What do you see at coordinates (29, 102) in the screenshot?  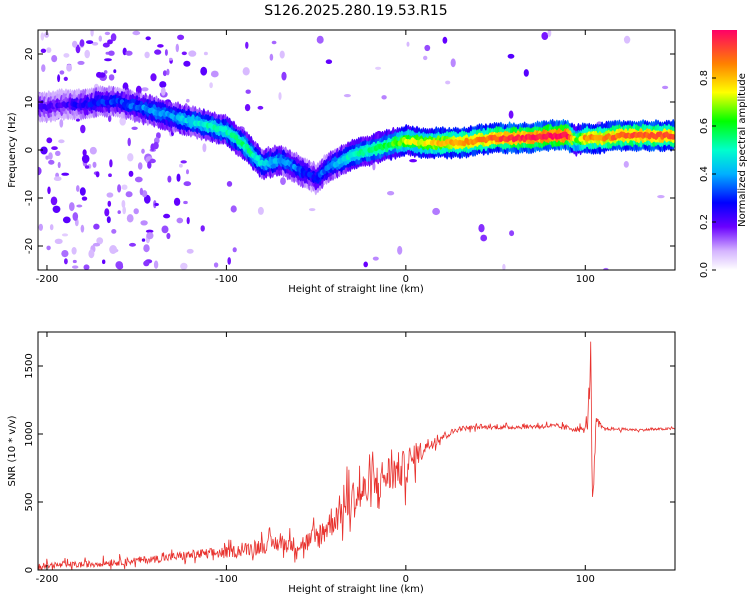 I see `y-tick-label: 10` at bounding box center [29, 102].